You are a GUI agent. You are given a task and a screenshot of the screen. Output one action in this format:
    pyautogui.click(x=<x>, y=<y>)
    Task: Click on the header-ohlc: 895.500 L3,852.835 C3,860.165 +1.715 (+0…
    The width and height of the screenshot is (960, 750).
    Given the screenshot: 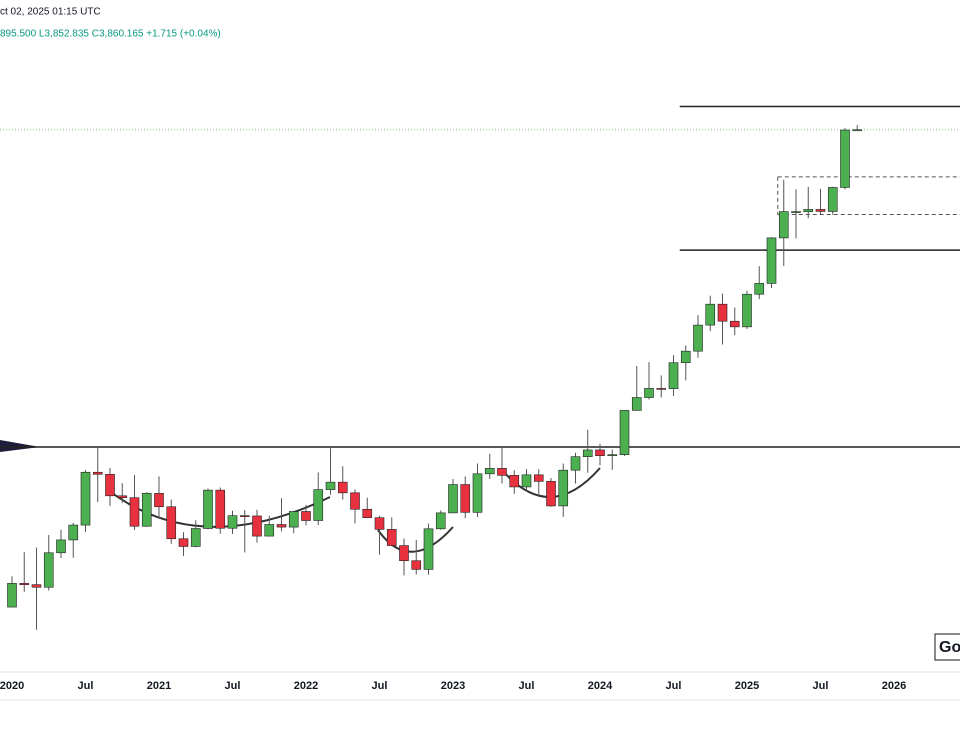 What is the action you would take?
    pyautogui.click(x=110, y=34)
    